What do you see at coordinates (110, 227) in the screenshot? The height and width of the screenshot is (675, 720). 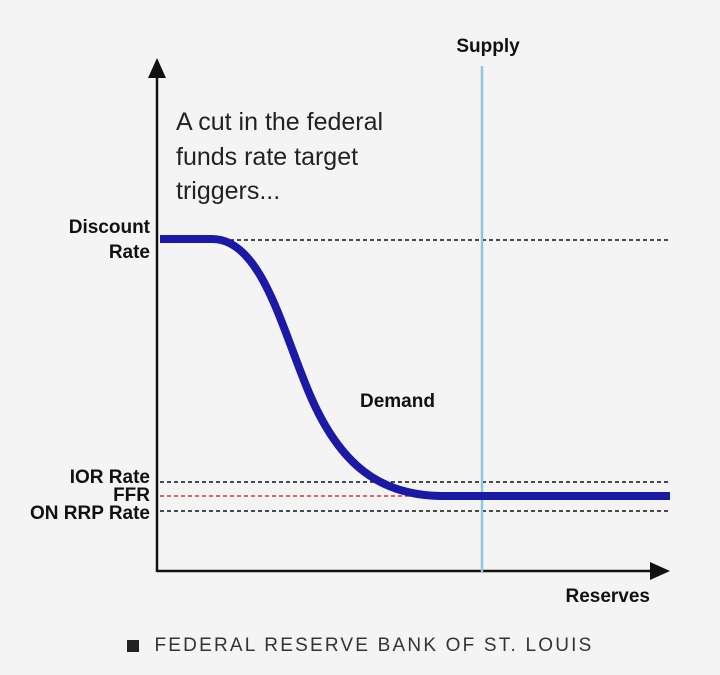 I see `discount-rate-label-line-1: Discount` at bounding box center [110, 227].